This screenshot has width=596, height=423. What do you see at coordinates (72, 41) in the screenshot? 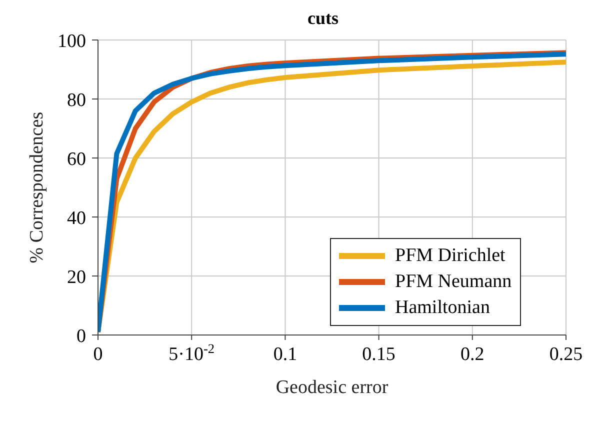
I see `y-tick-label: 100` at bounding box center [72, 41].